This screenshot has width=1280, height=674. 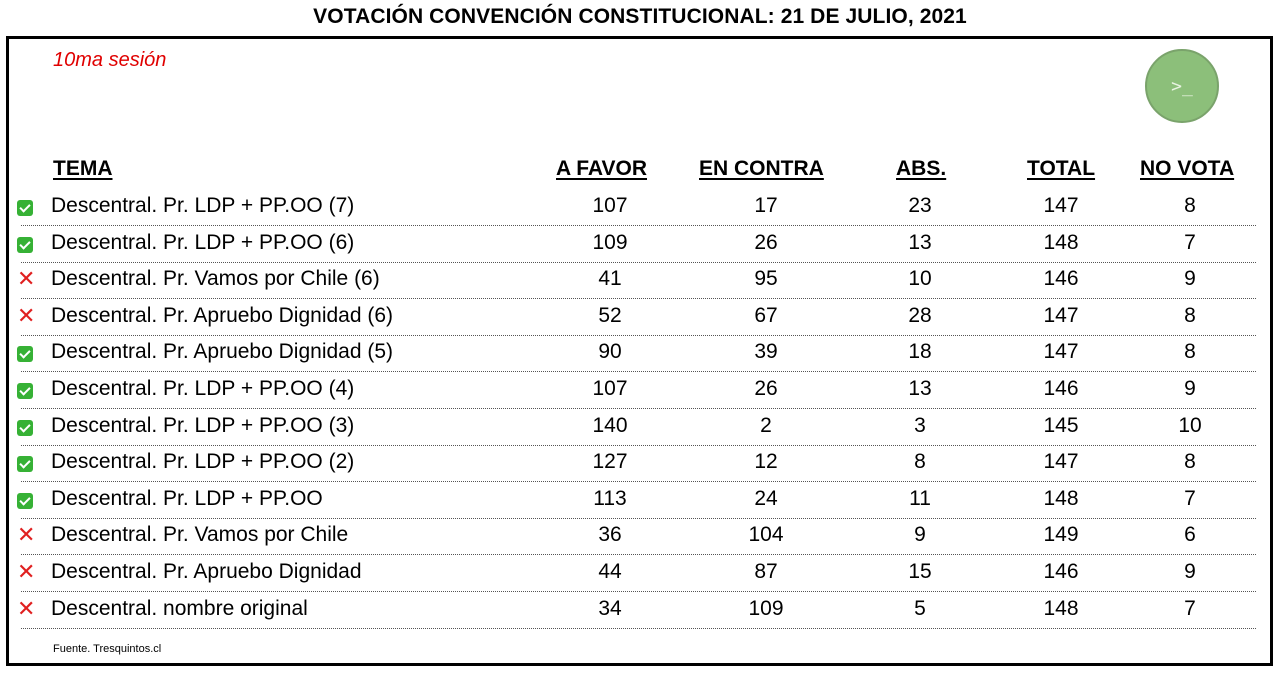 What do you see at coordinates (920, 315) in the screenshot?
I see `cell-abs: 28` at bounding box center [920, 315].